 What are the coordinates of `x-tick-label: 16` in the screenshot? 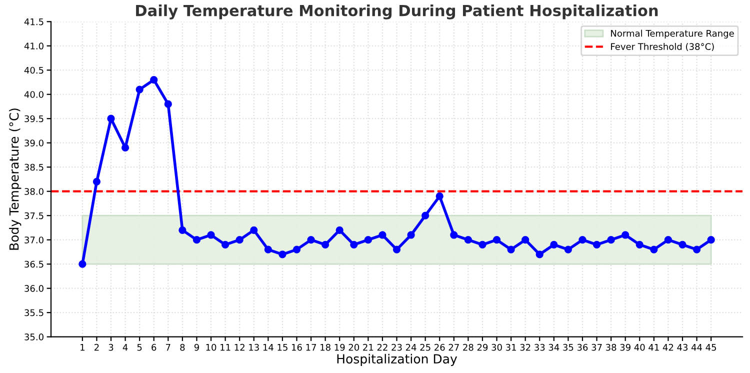 It's located at (297, 347).